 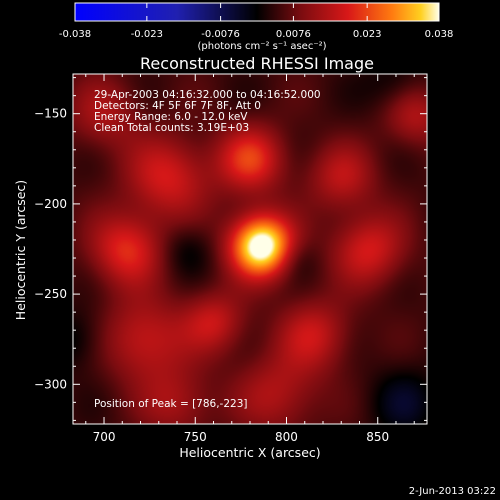 I want to click on y-tick-label: −200, so click(x=50, y=204).